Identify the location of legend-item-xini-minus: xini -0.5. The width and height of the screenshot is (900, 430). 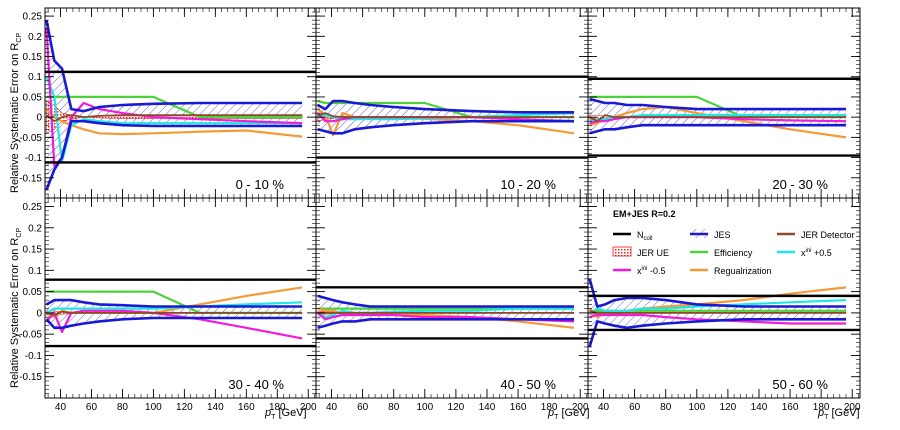
(639, 271).